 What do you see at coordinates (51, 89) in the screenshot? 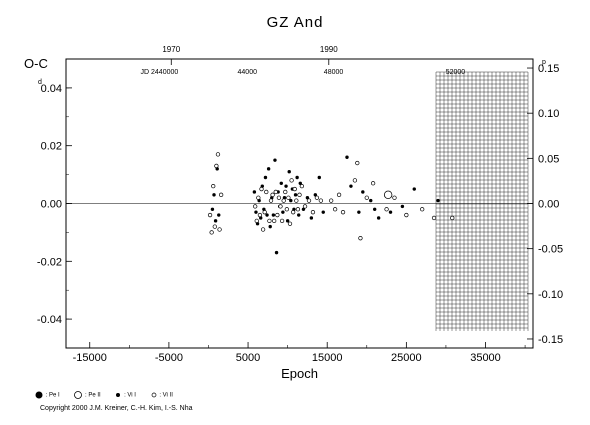
I see `y-tick-label: 0.04` at bounding box center [51, 89].